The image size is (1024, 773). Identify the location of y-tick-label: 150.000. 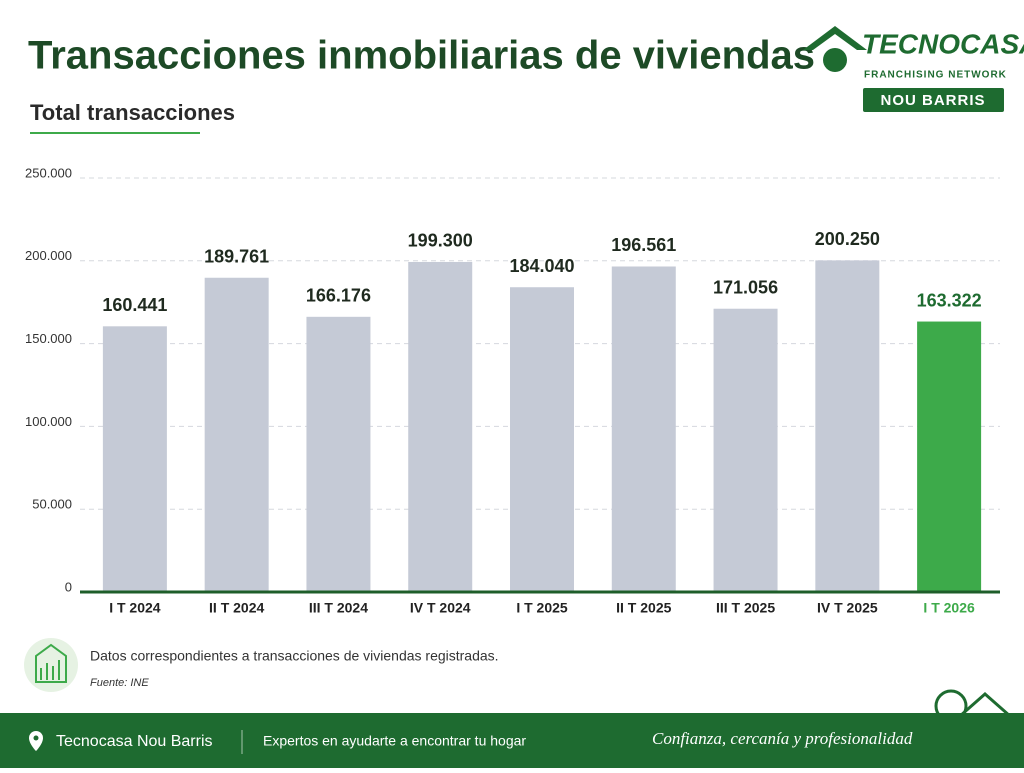
(48, 338).